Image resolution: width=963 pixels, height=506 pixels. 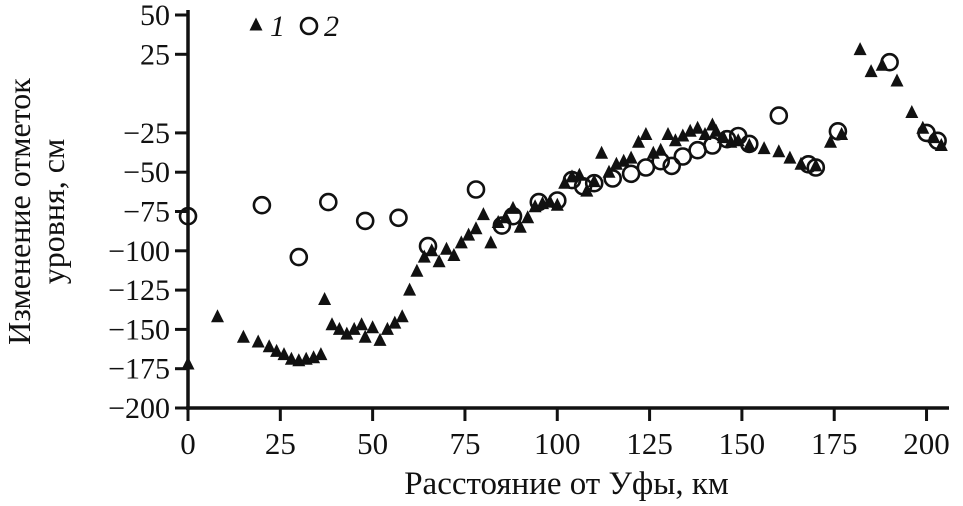 I want to click on y-tick-label: 50, so click(x=155, y=16).